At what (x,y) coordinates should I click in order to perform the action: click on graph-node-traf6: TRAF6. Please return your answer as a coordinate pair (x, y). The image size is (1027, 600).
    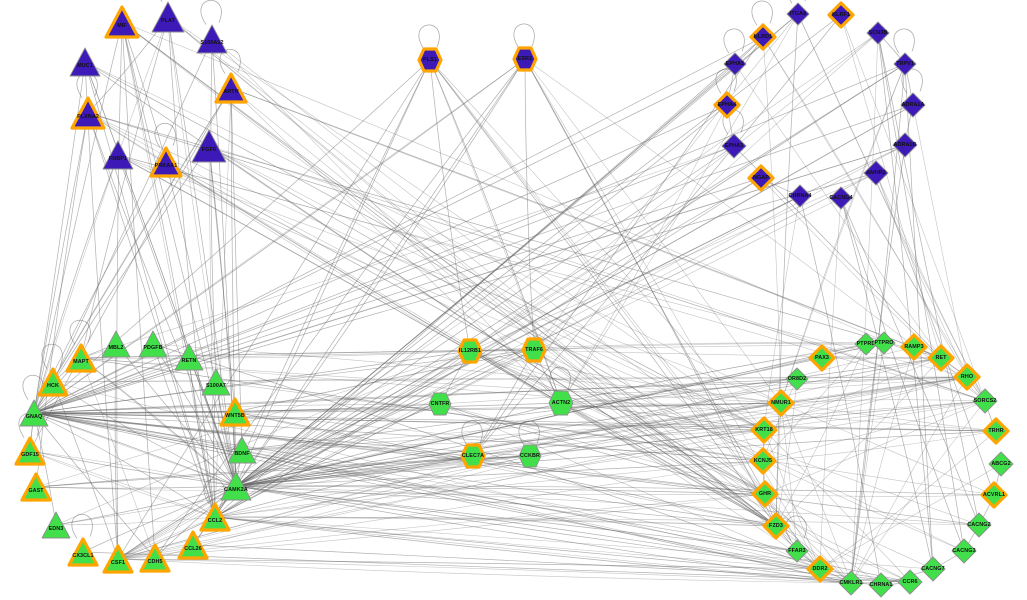
    Looking at the image, I should click on (534, 350).